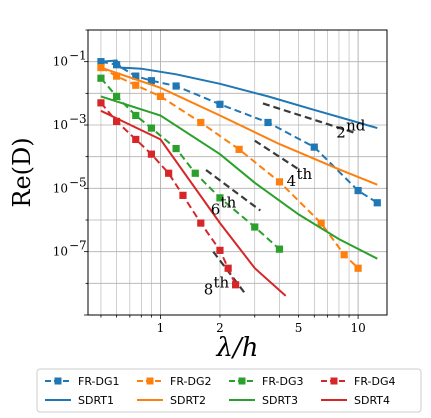 This screenshot has width=431, height=418. Describe the element at coordinates (280, 400) in the screenshot. I see `legend-label-SDRT3: SDRT3` at that location.